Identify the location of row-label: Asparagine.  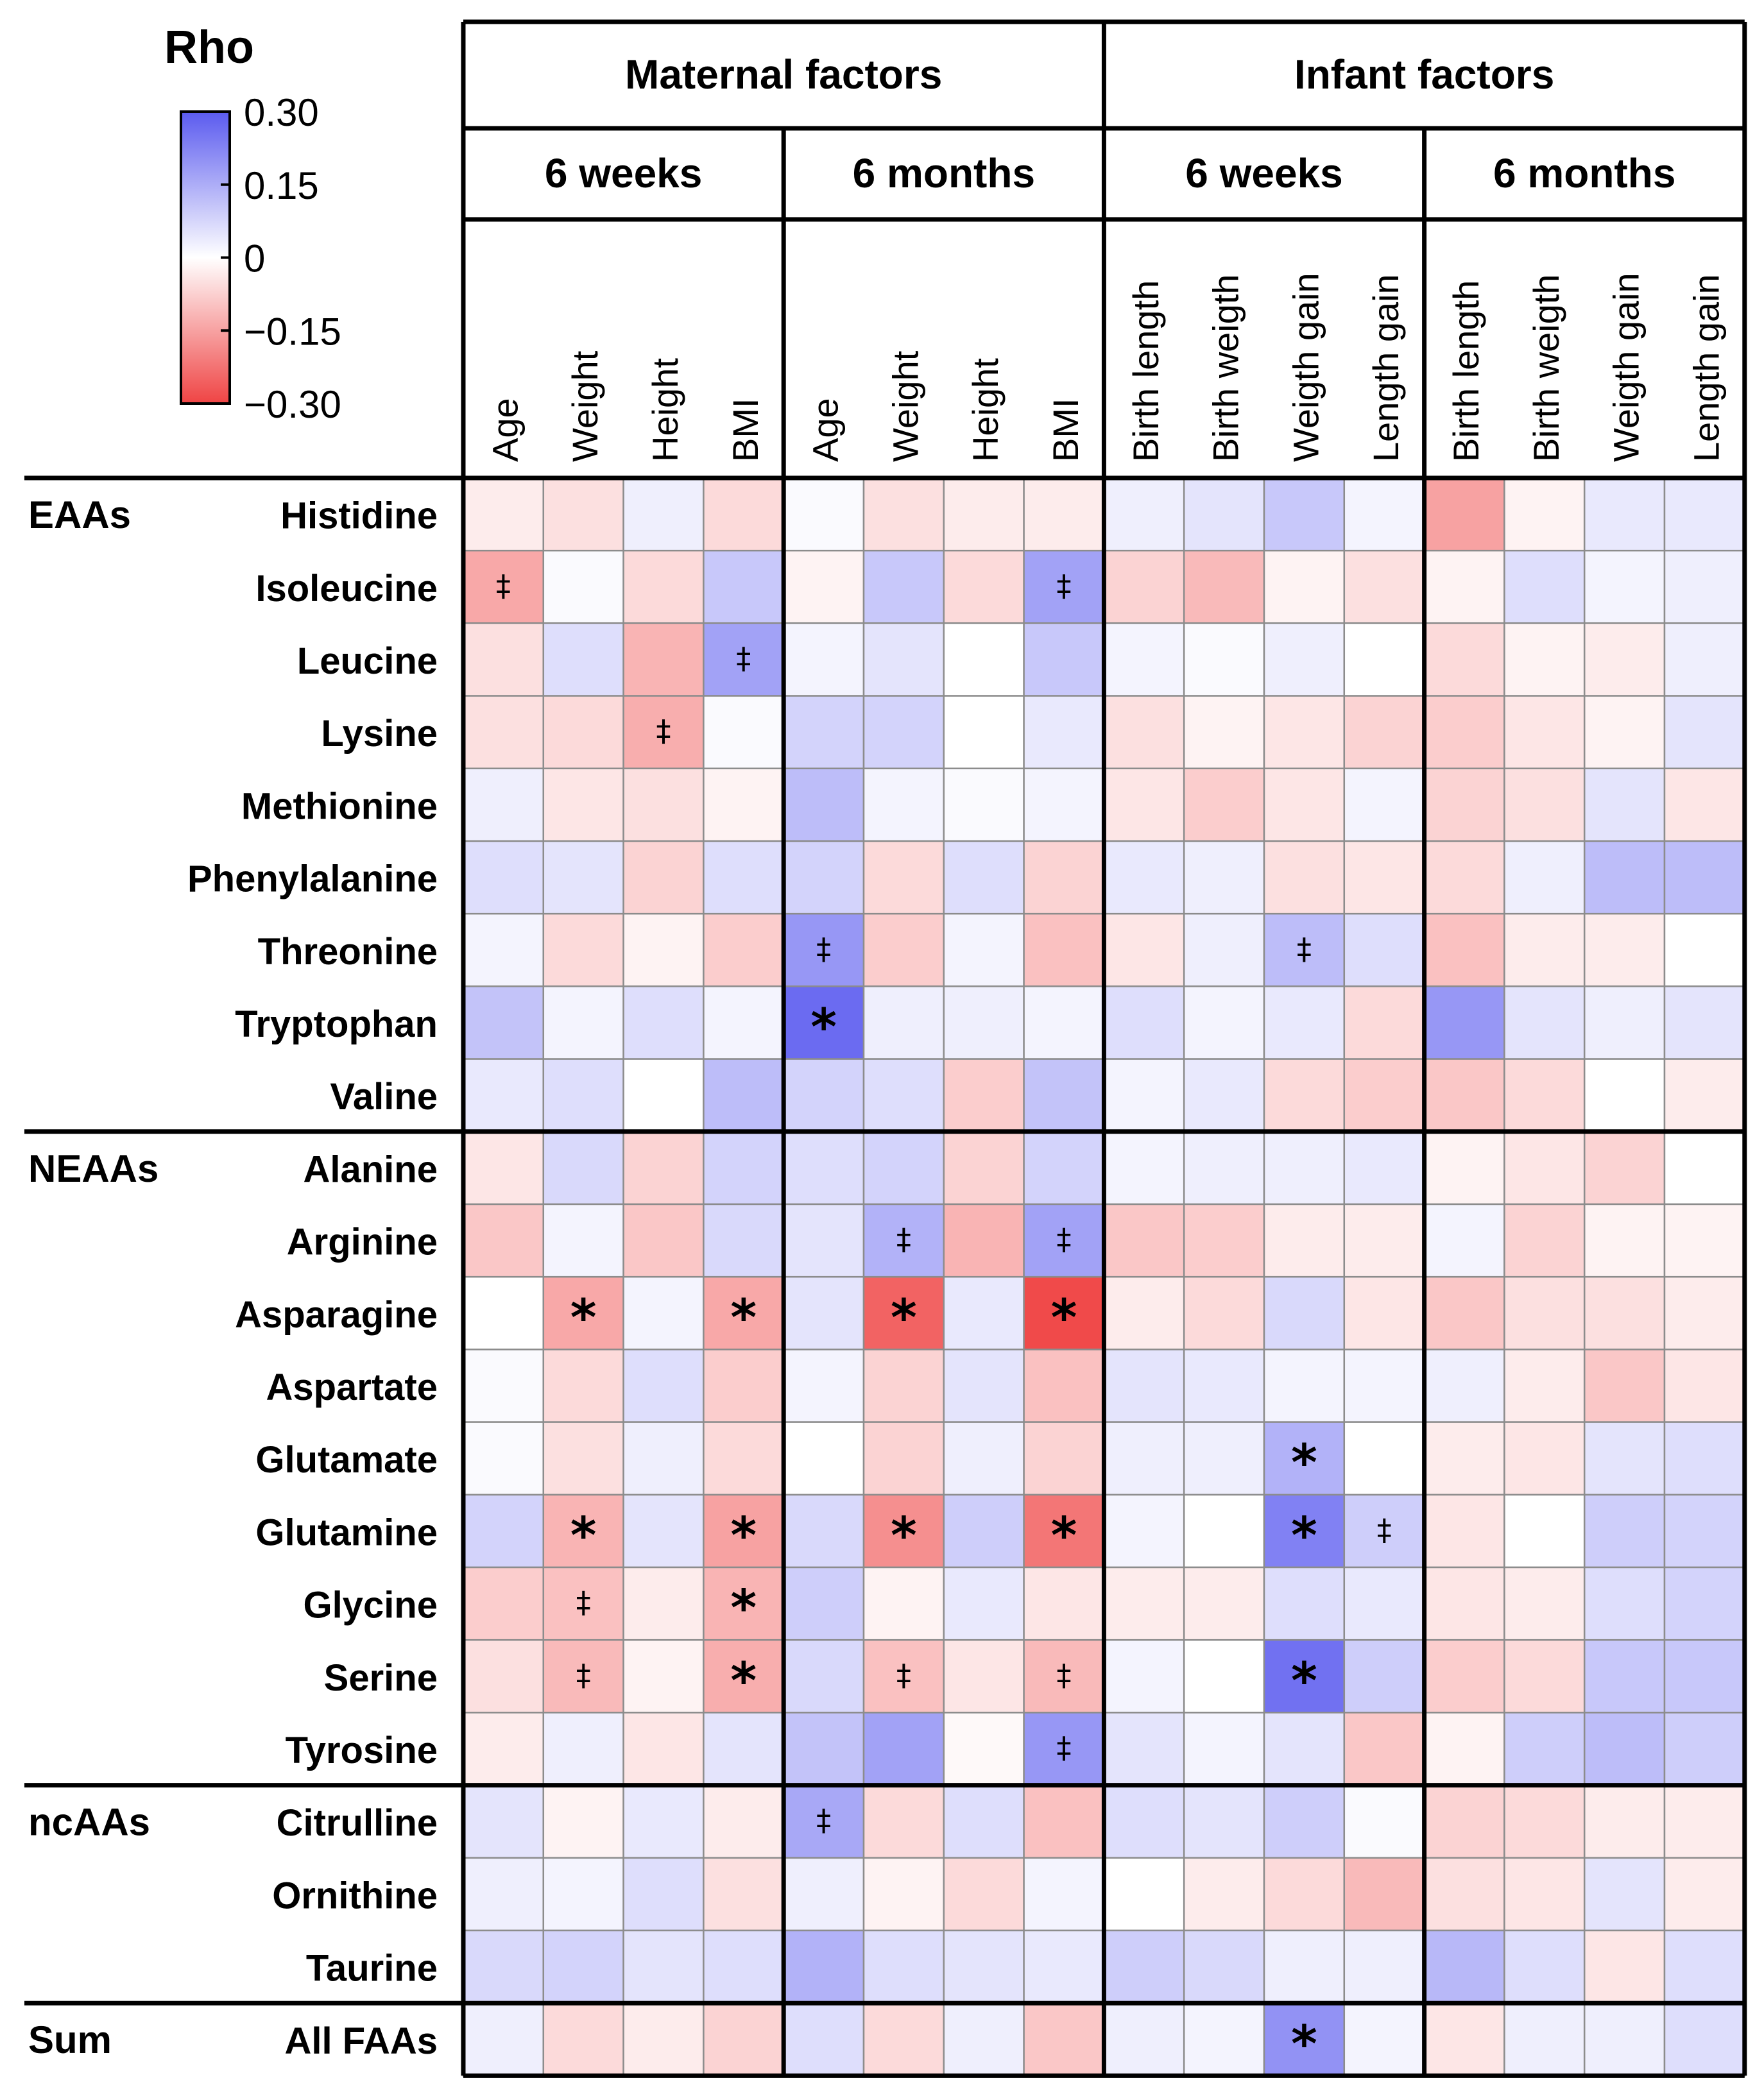
(336, 1315).